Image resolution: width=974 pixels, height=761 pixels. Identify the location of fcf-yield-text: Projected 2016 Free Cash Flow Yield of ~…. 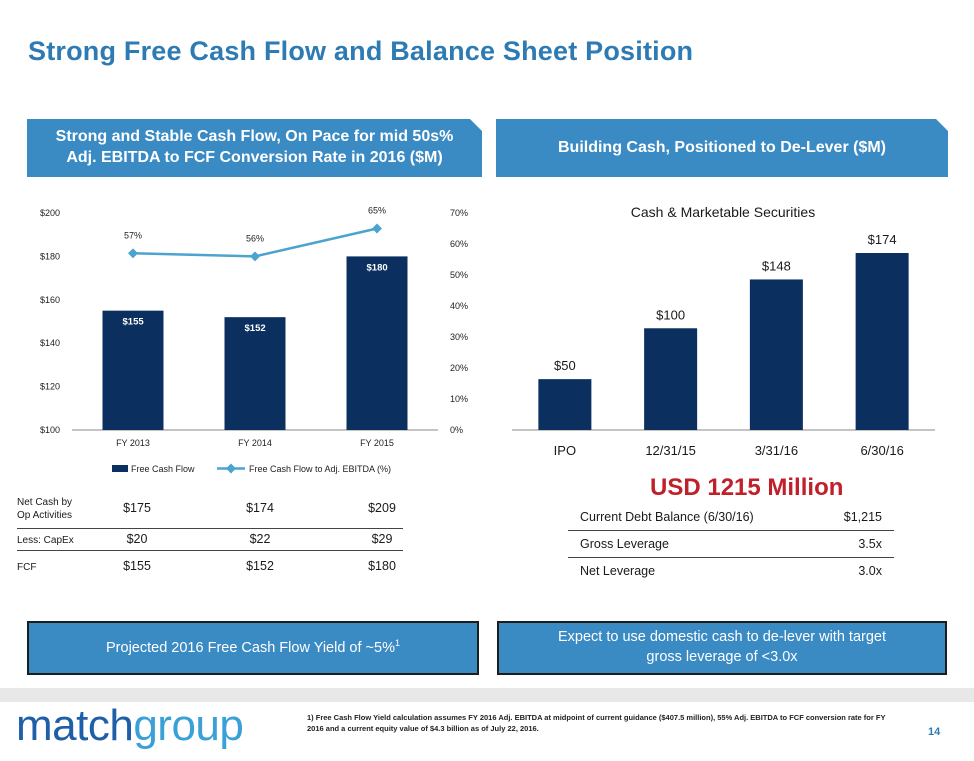
(253, 647).